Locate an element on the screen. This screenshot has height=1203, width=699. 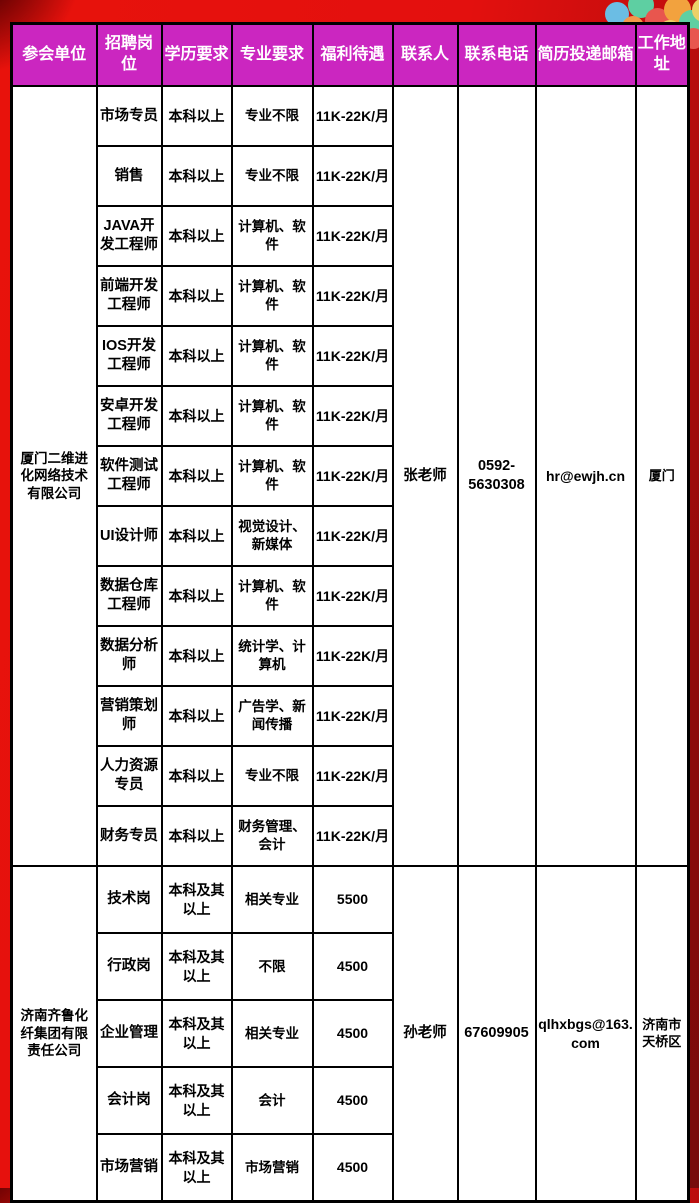
table-row: 财务专员 本科以上 财务管理、会计 11K-22K/月 is located at coordinates (350, 836).